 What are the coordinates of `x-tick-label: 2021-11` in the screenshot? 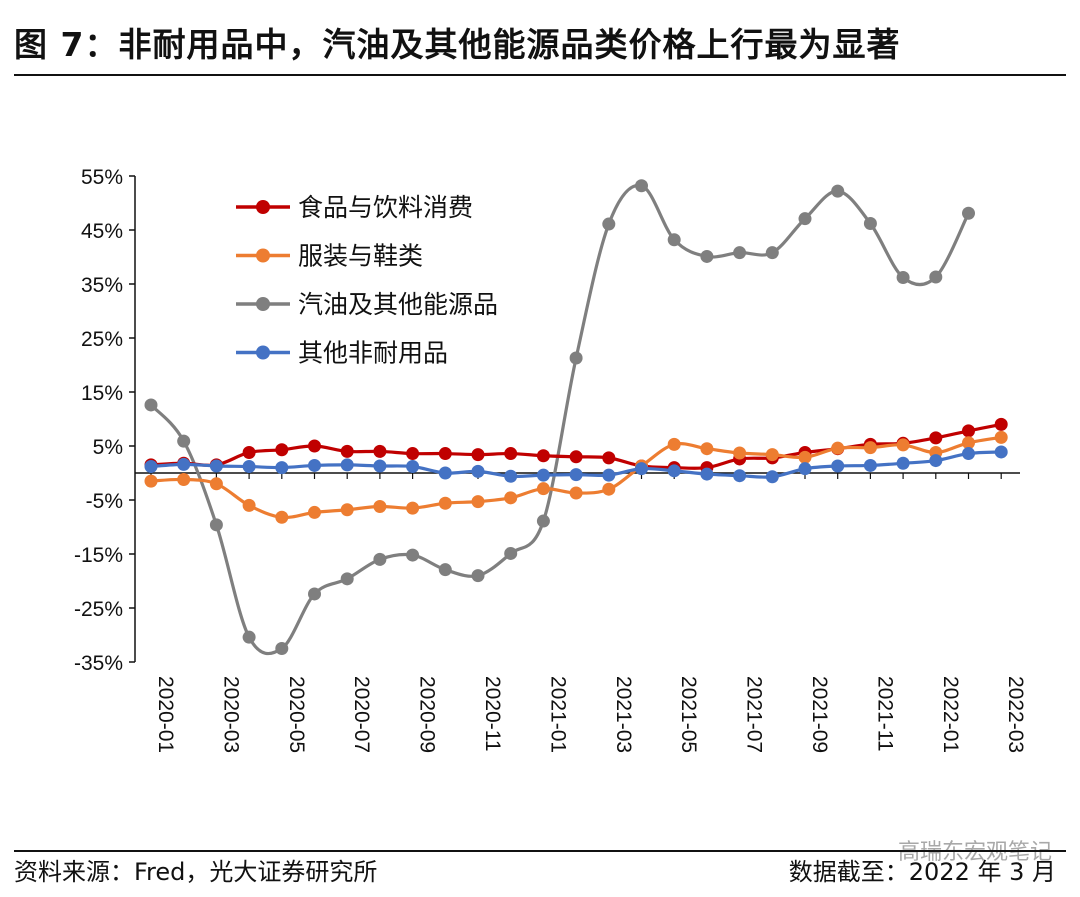 It's located at (884, 714).